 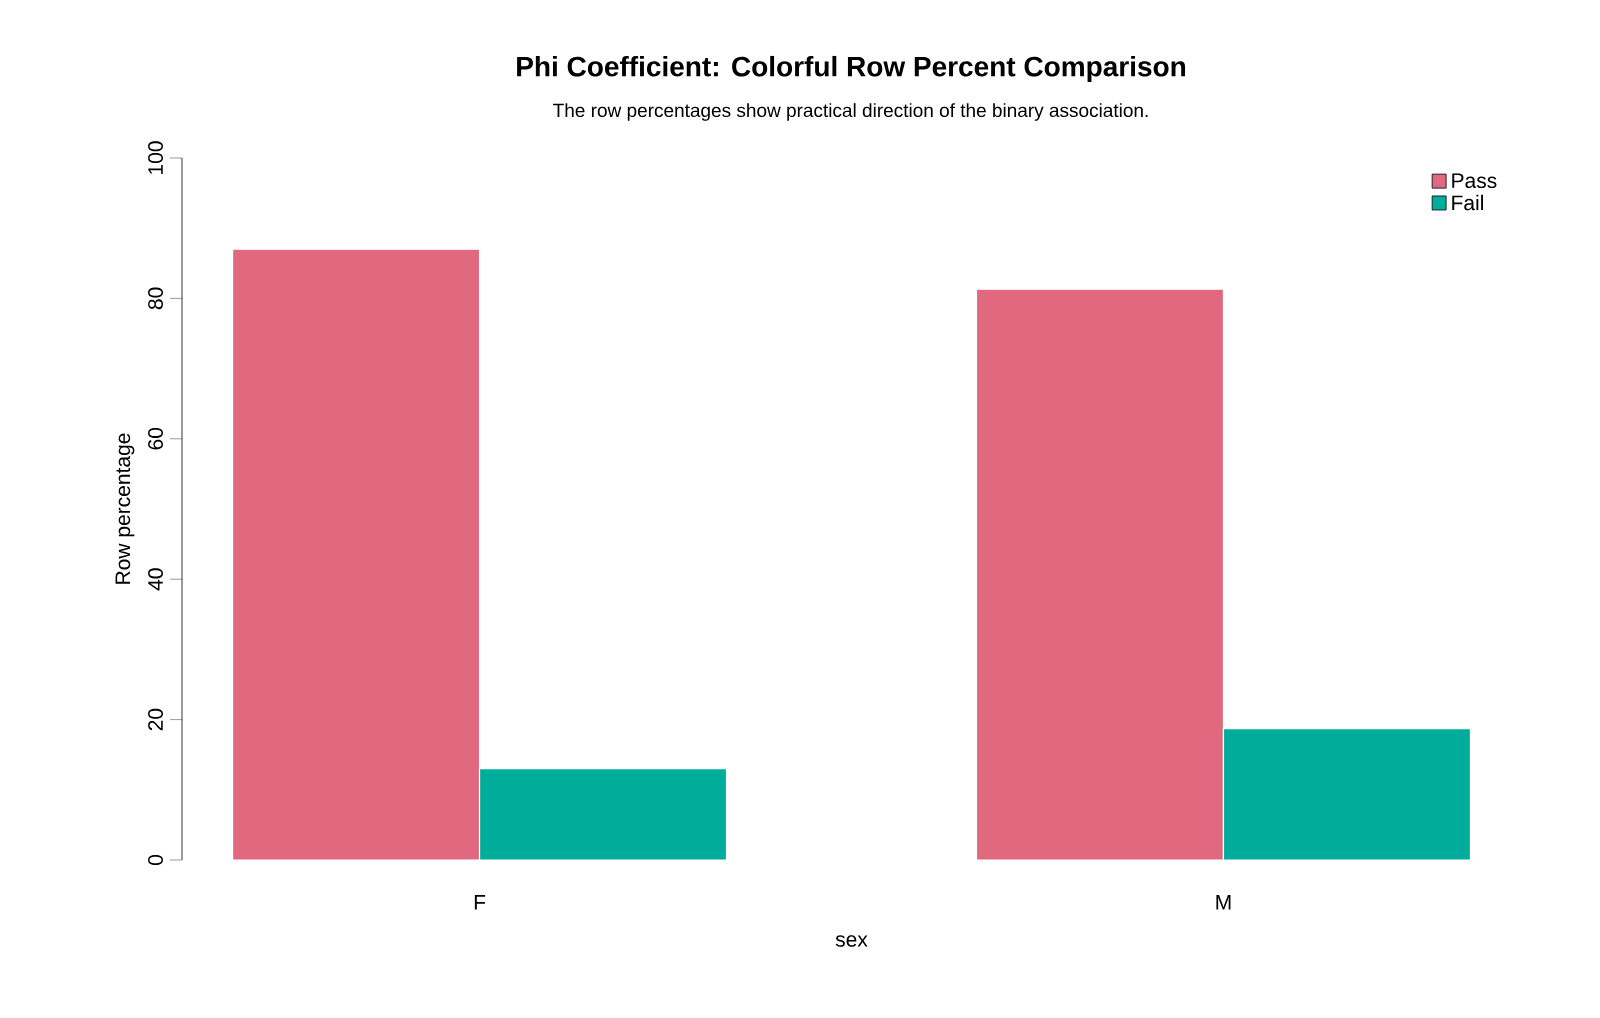 I want to click on legend-label: Fail, so click(x=1467, y=202).